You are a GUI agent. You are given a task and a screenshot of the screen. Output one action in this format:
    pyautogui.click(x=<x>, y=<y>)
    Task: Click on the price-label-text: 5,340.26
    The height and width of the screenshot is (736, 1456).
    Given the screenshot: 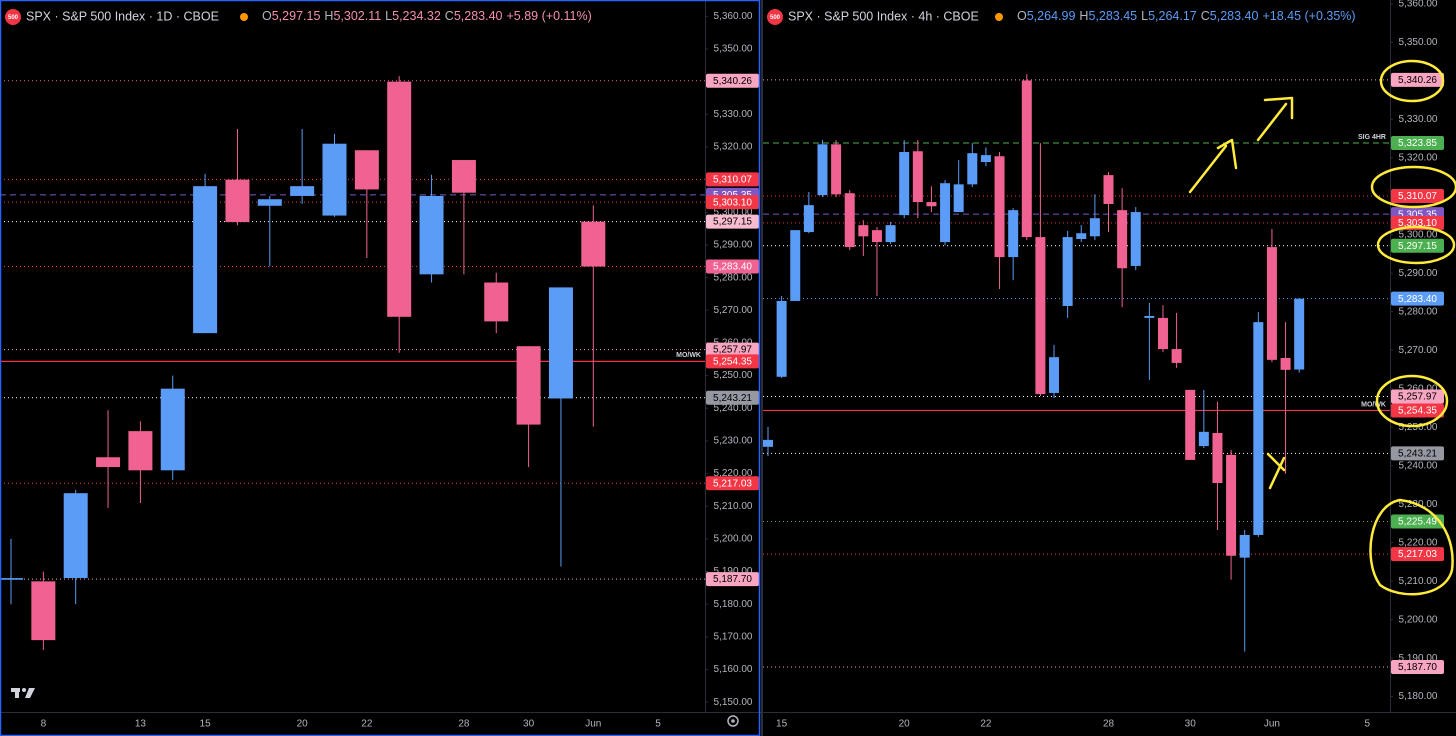 What is the action you would take?
    pyautogui.click(x=1417, y=80)
    